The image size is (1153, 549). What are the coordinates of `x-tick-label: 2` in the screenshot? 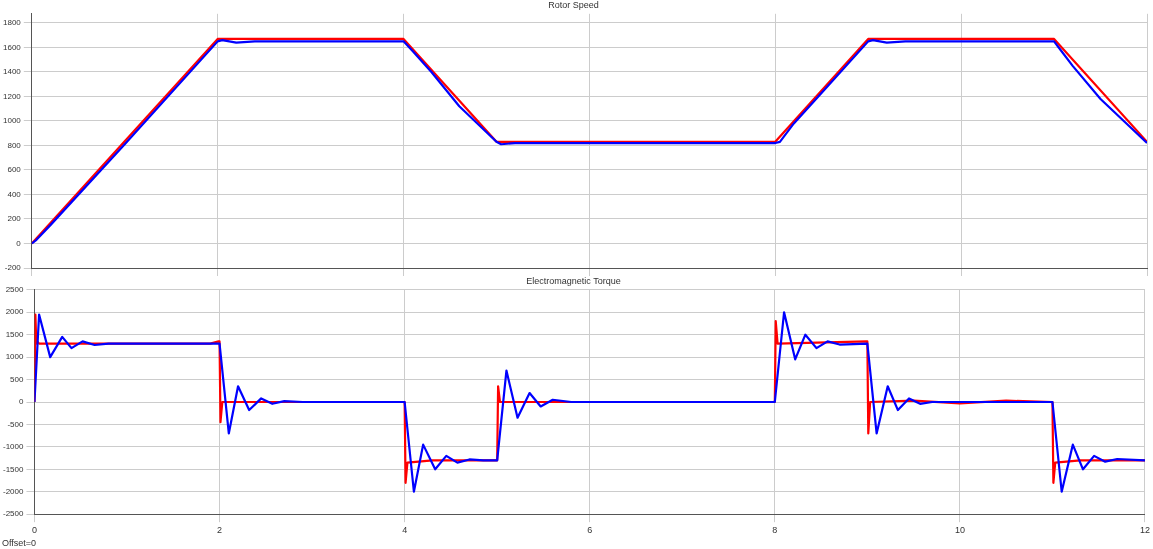 It's located at (220, 530).